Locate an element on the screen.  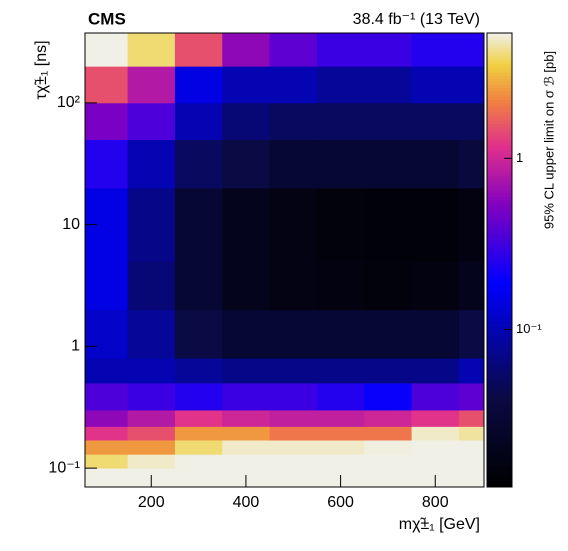
colorbar-frame is located at coordinates (499, 260).